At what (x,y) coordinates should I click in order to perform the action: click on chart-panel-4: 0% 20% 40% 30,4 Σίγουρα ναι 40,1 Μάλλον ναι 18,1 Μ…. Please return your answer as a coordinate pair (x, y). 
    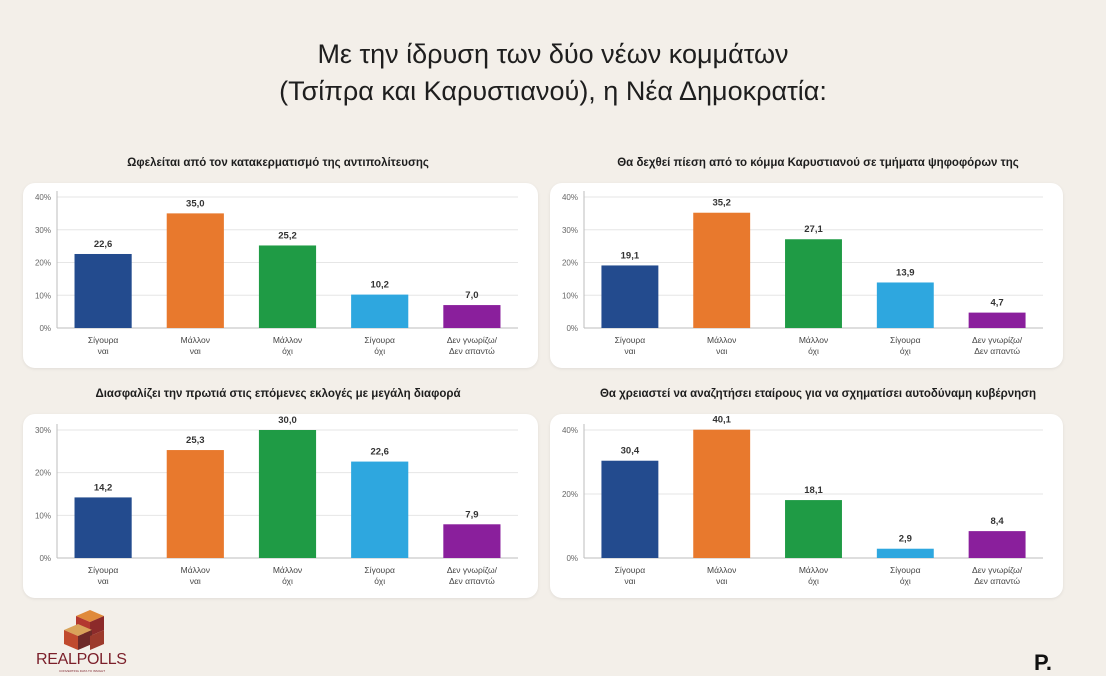
    Looking at the image, I should click on (806, 506).